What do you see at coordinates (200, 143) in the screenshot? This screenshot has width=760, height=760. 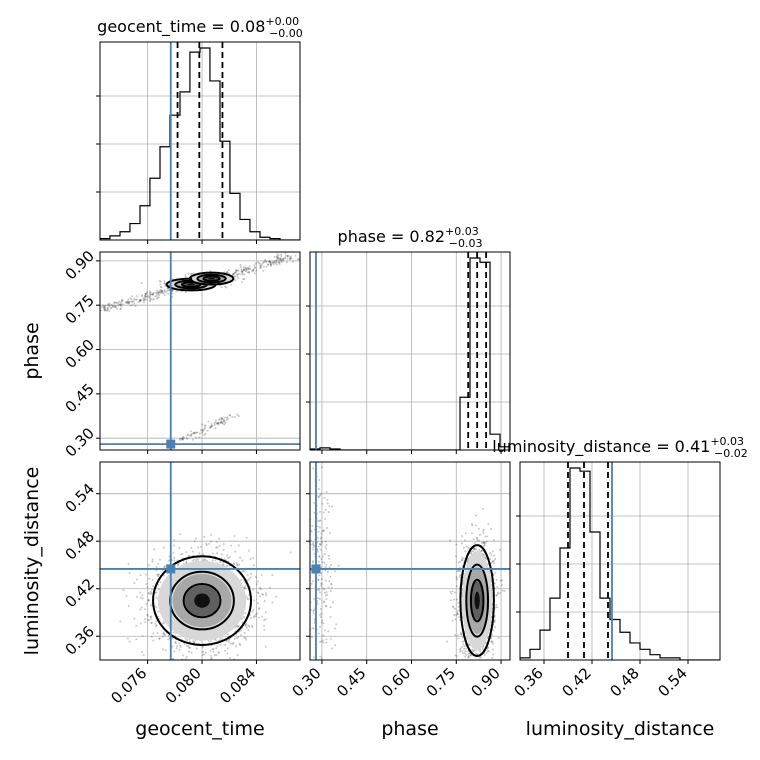 I see `histogram-step-line` at bounding box center [200, 143].